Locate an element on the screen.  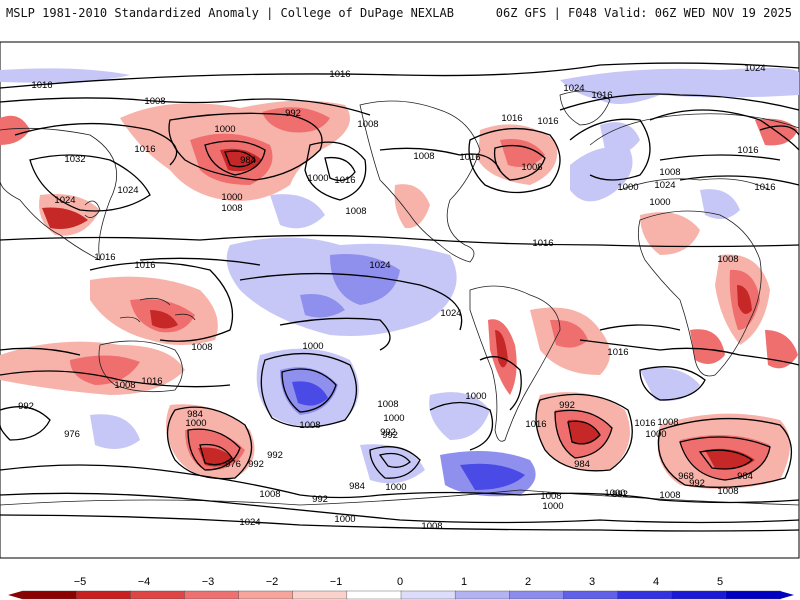
colorbar-tick-label: 4 is located at coordinates (656, 582).